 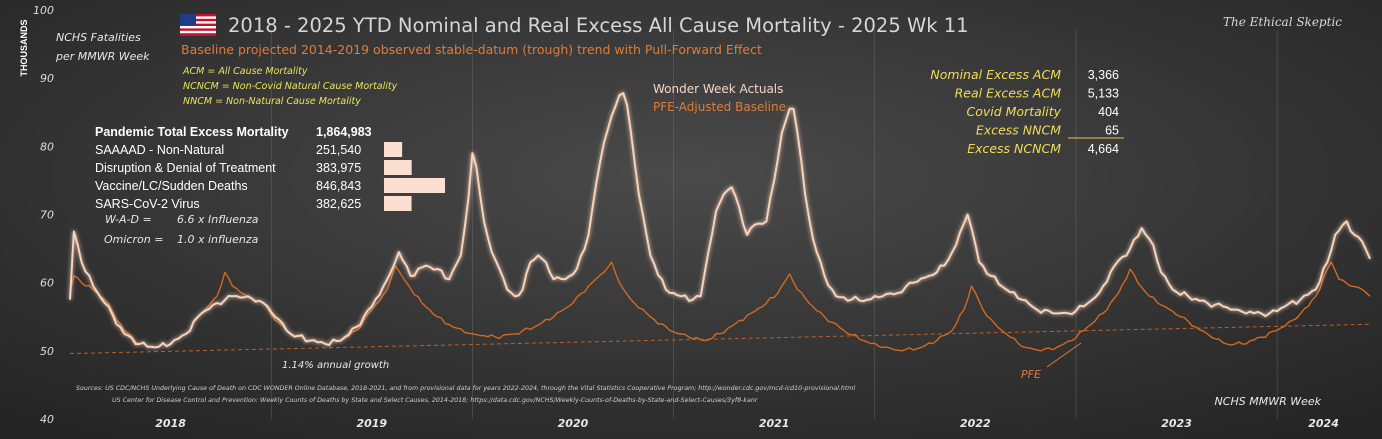 I want to click on pandemic-row-value: 846,843, so click(x=338, y=186).